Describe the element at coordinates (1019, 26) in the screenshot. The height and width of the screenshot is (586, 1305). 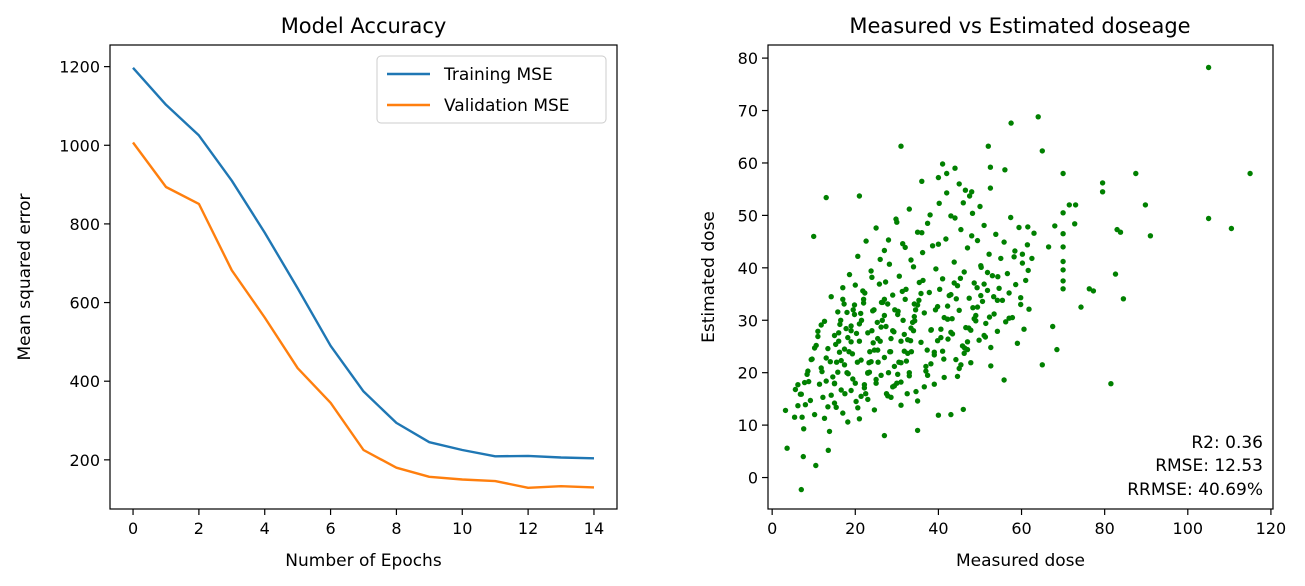
I see `chart-title: Measured vs Estimated doseage` at that location.